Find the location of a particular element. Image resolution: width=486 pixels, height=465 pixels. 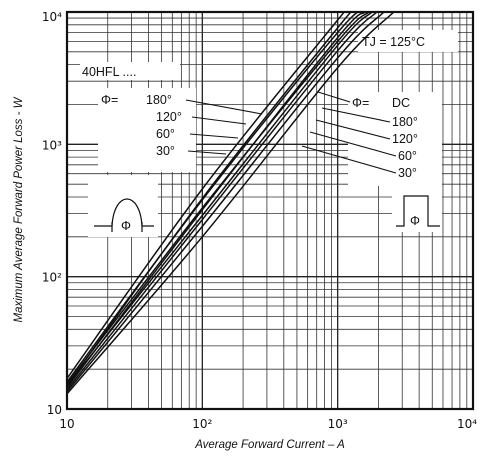

rectangular-wave-icon is located at coordinates (418, 211).